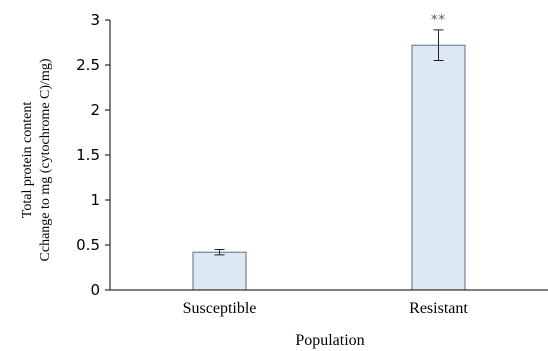  What do you see at coordinates (27, 160) in the screenshot?
I see `y-axis-title-line-1: Total protein content` at bounding box center [27, 160].